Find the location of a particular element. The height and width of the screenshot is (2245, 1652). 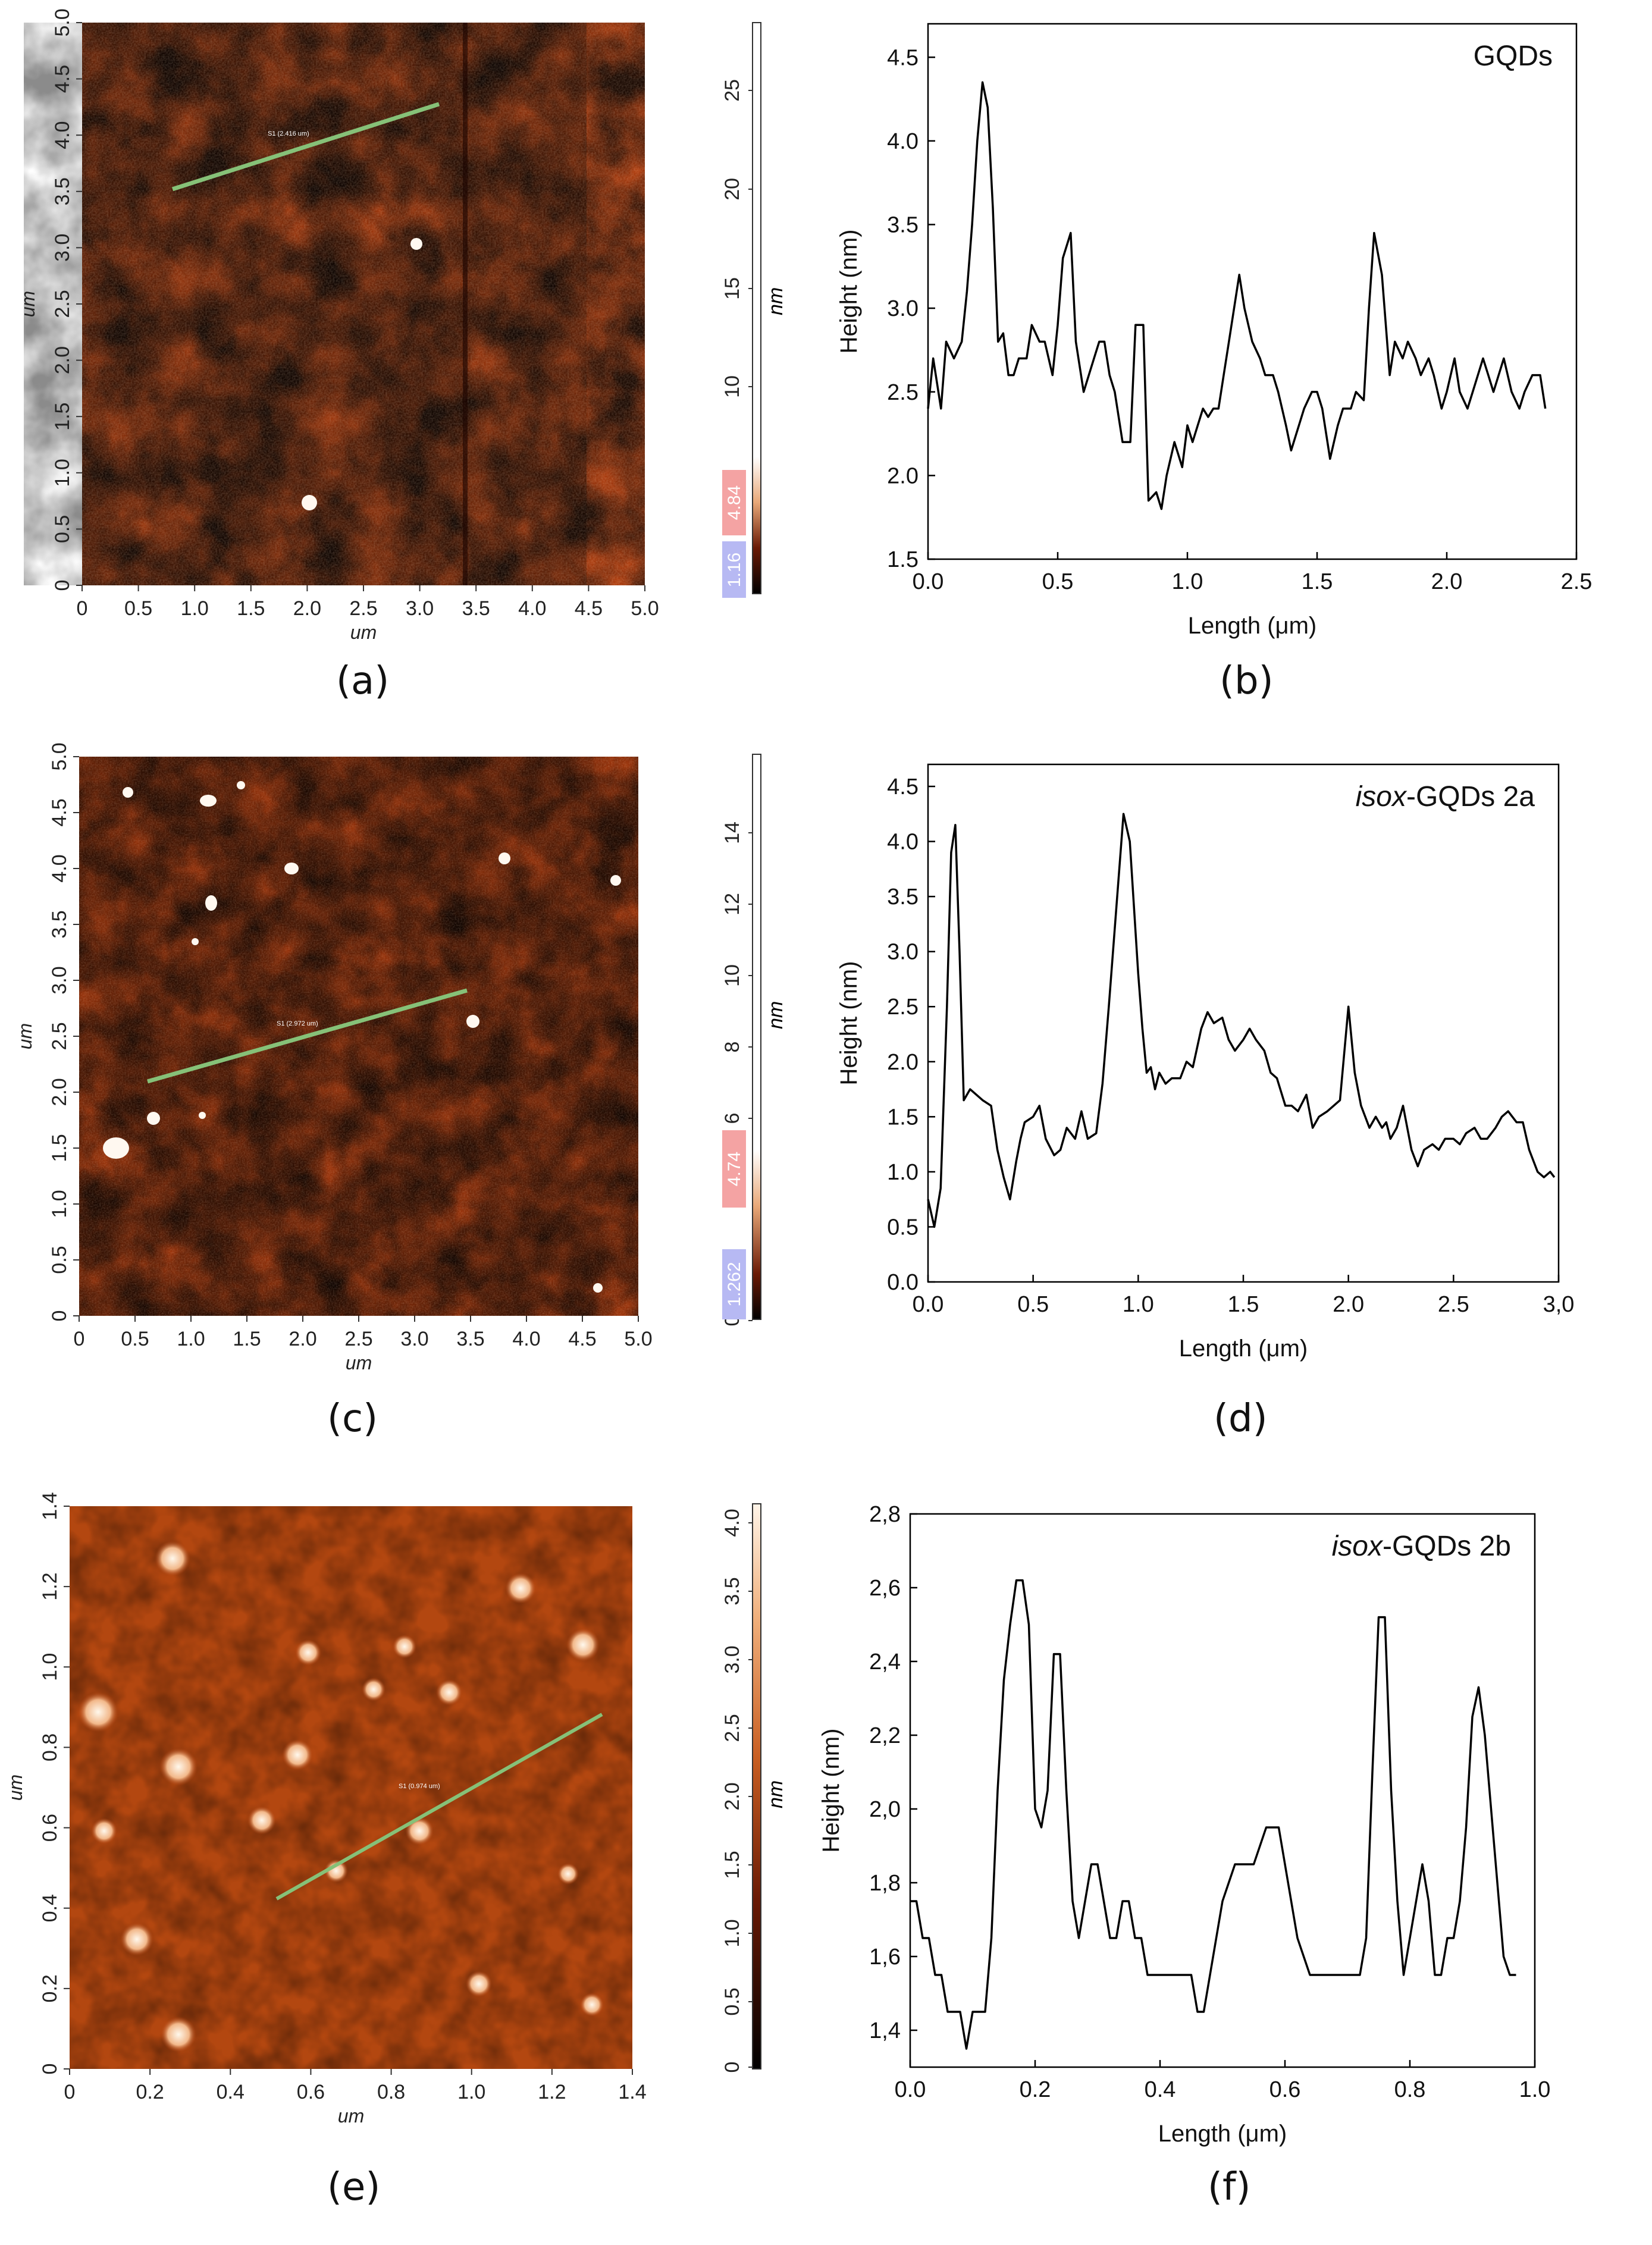

panel-label-a: (a) is located at coordinates (363, 681).